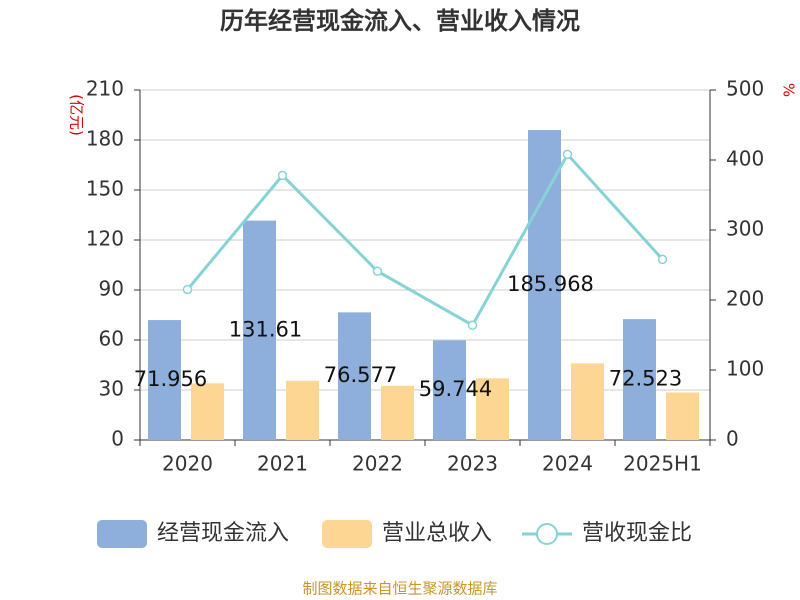 This screenshot has height=600, width=800. I want to click on x-tick-label: 2021, so click(282, 464).